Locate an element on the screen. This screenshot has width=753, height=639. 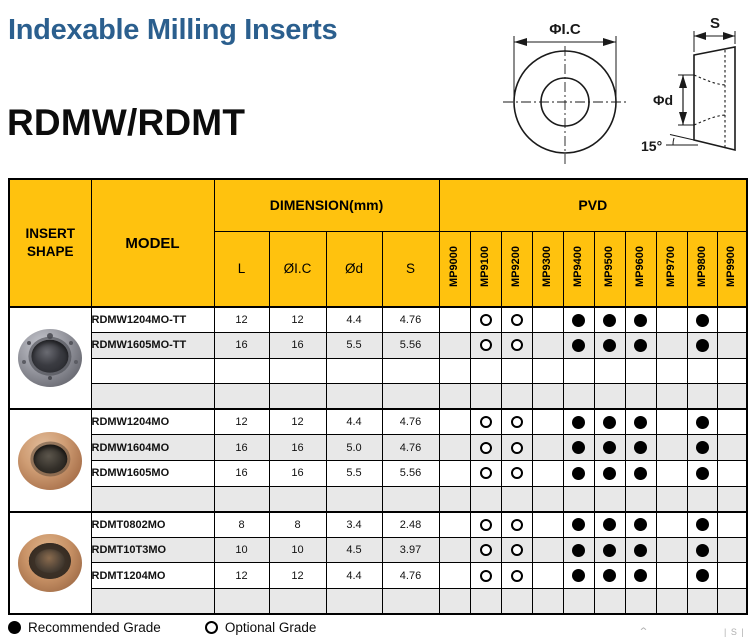
insert-hole is located at coordinates (50, 561).